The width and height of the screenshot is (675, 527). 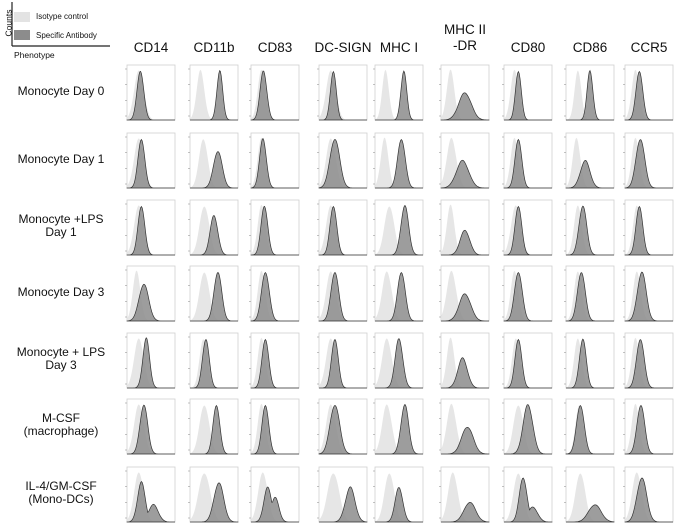 I want to click on legend-isotype-swatch, so click(x=22, y=17).